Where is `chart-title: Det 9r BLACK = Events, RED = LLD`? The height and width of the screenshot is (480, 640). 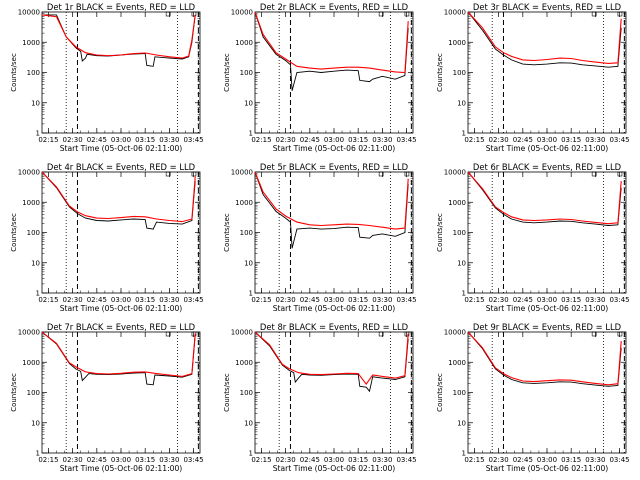
chart-title: Det 9r BLACK = Events, RED = LLD is located at coordinates (547, 327).